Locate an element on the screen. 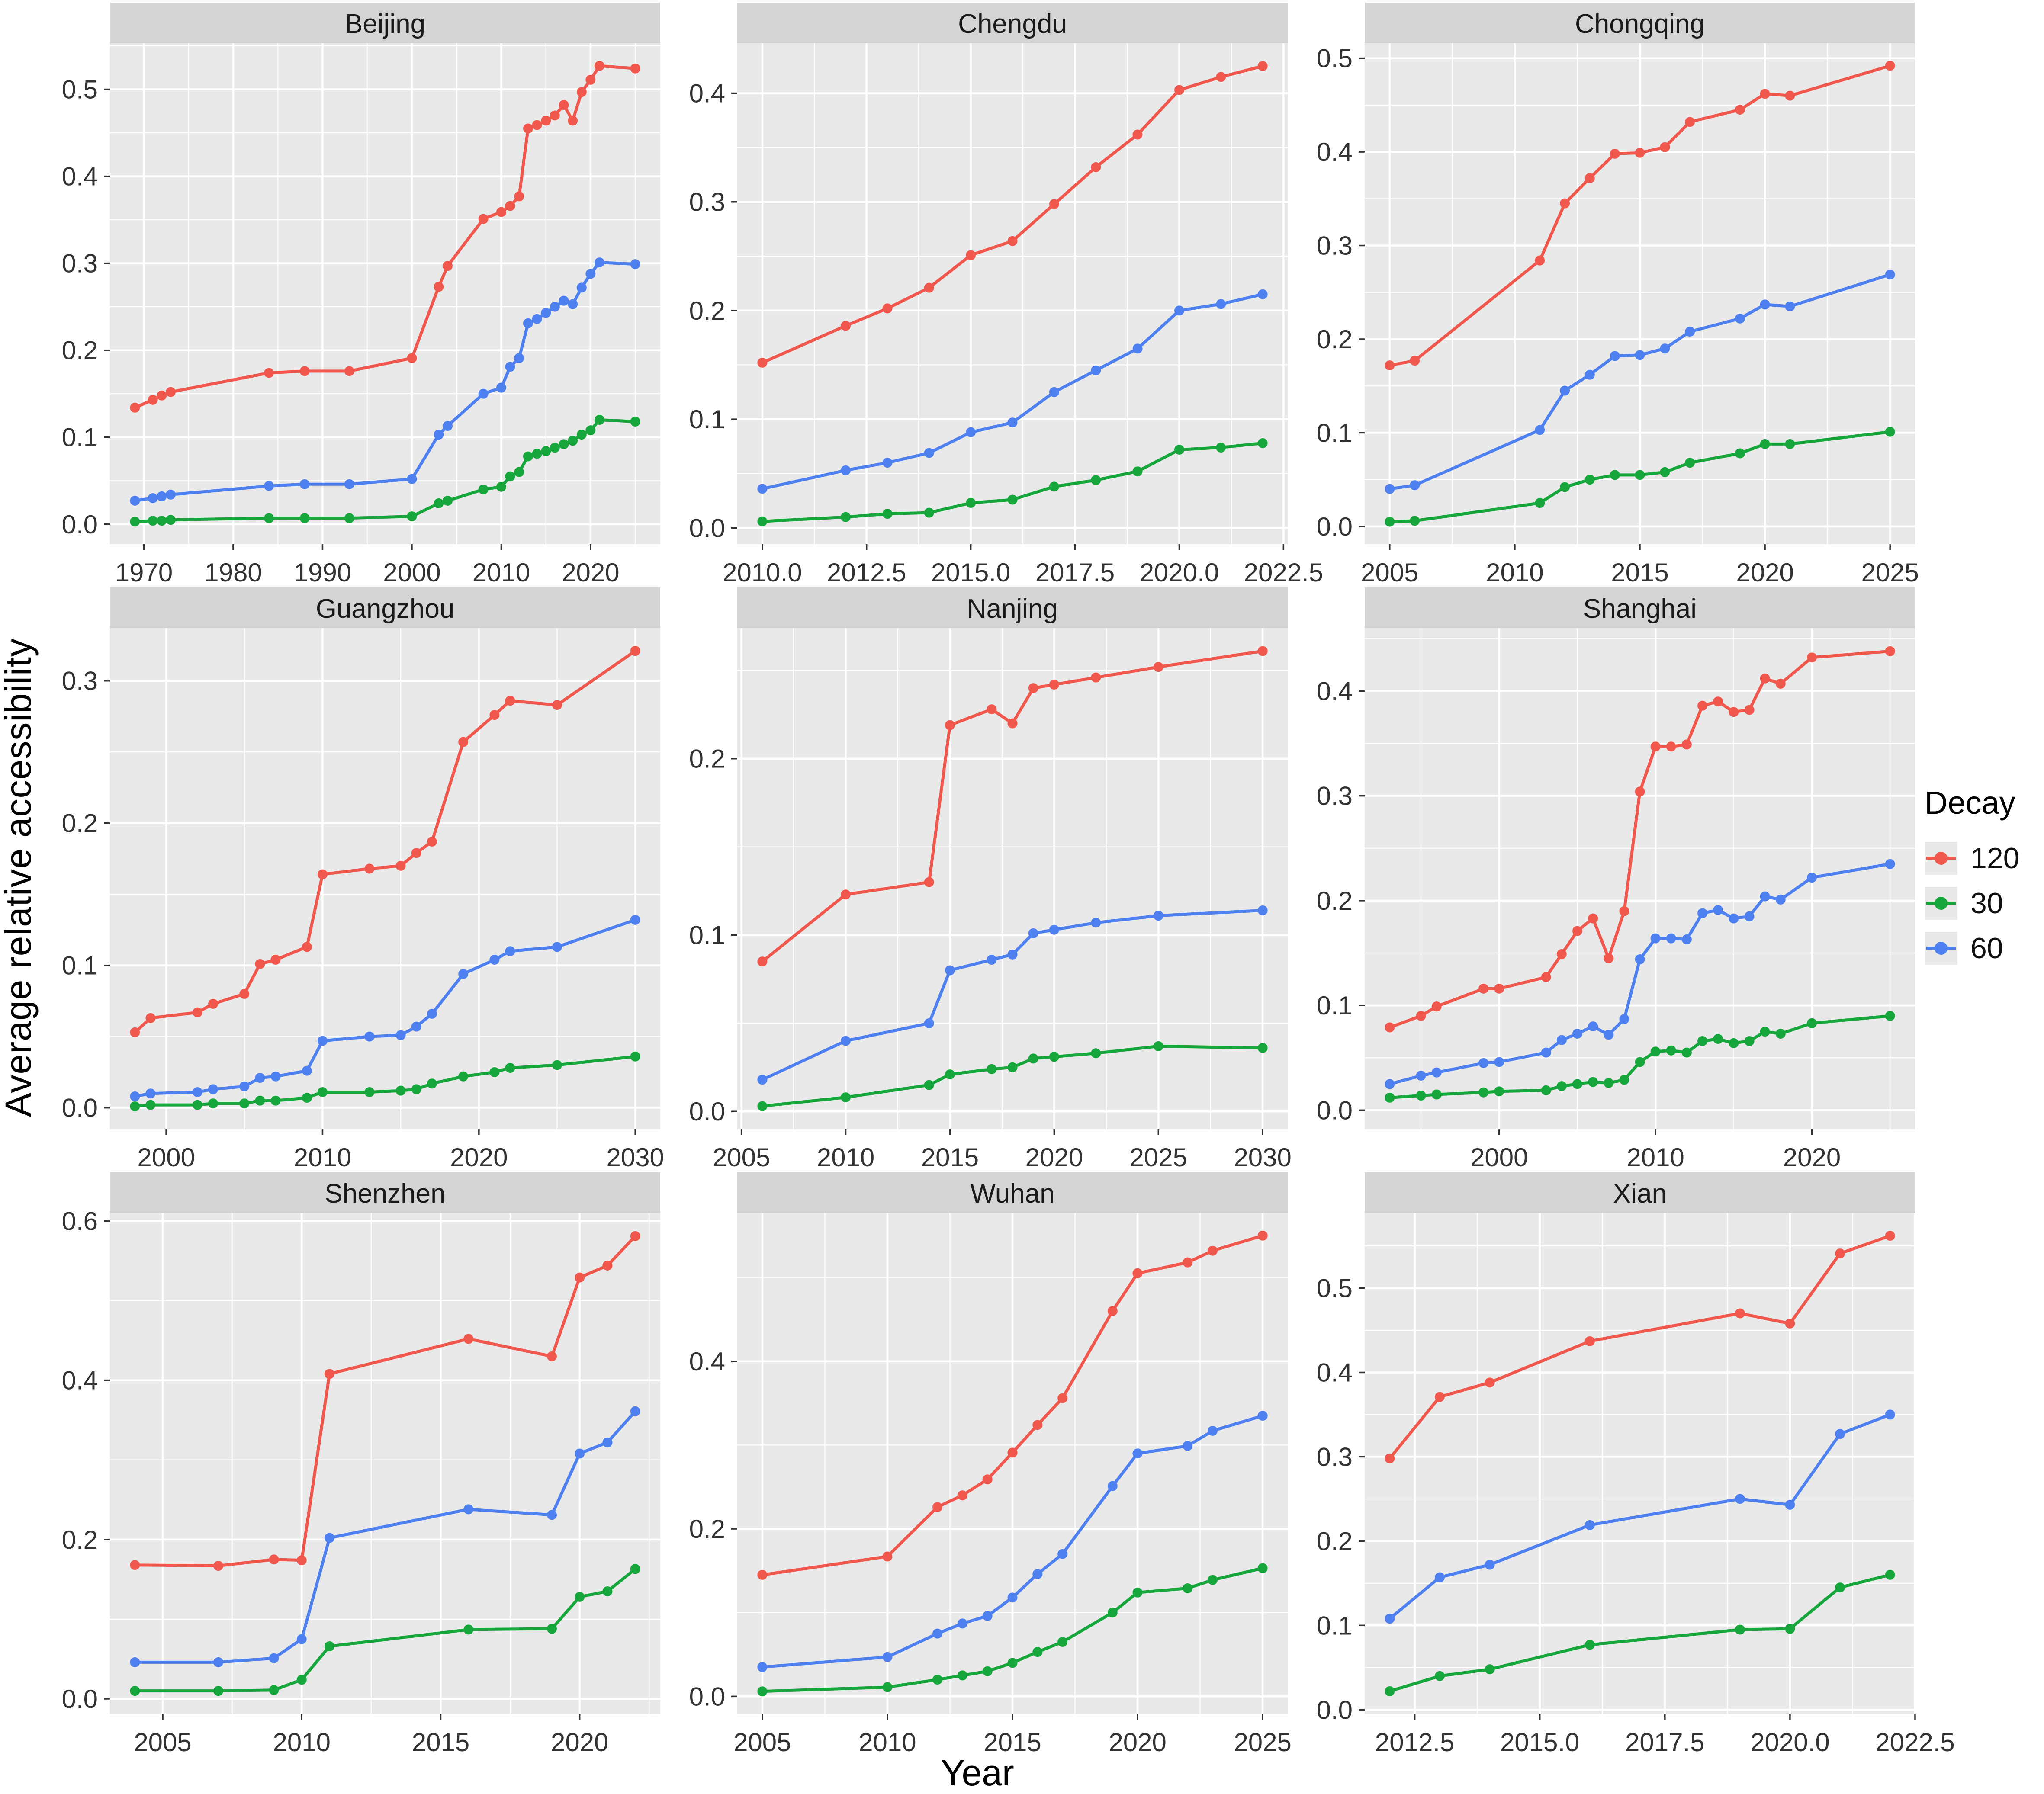 The height and width of the screenshot is (1794, 2044). legend-key-60-icon is located at coordinates (1941, 948).